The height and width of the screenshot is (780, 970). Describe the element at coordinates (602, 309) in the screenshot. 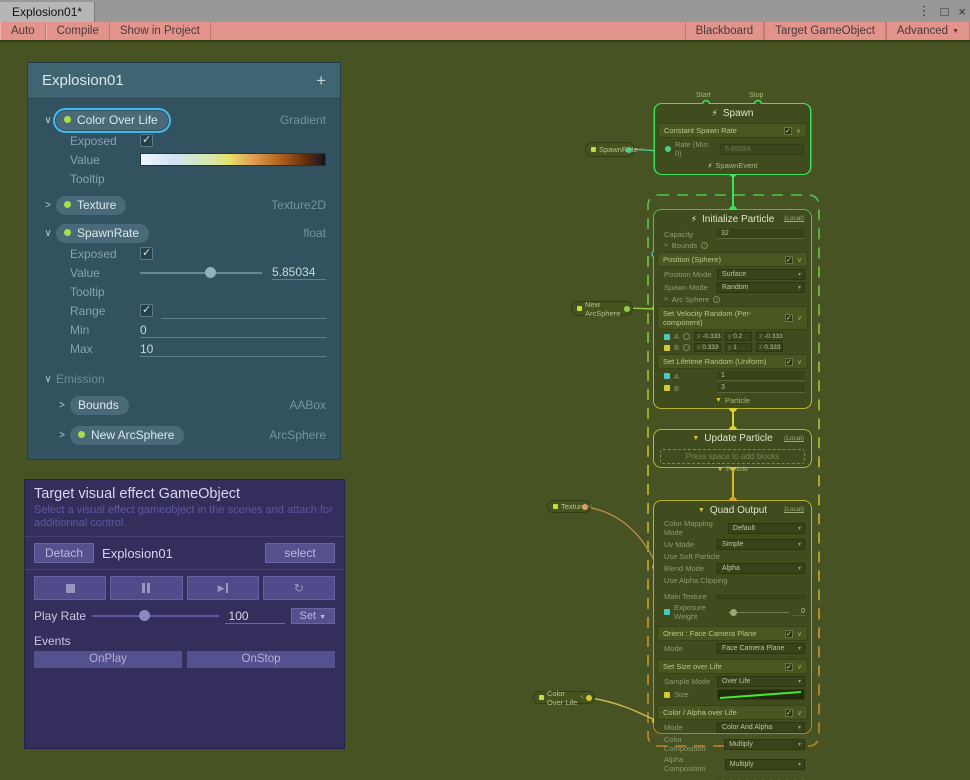

I see `new-arcsphere-parameter-node: New ArcSphere <` at that location.